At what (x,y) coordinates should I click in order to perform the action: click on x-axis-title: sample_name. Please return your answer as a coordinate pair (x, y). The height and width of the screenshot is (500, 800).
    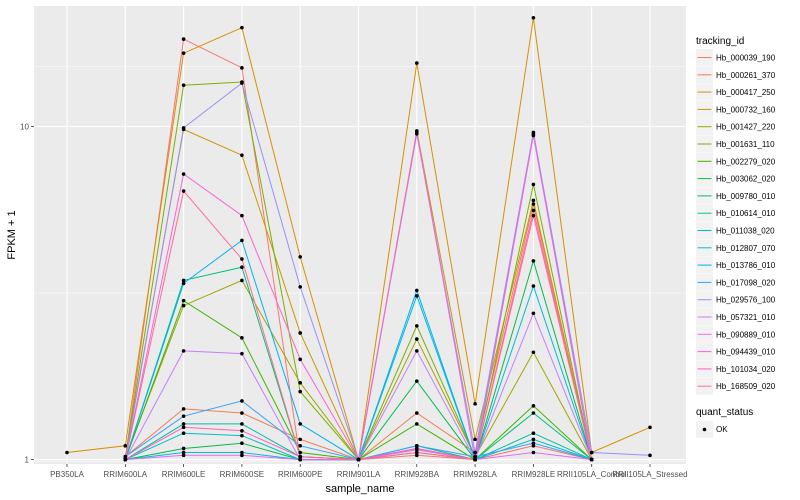
    Looking at the image, I should click on (359, 489).